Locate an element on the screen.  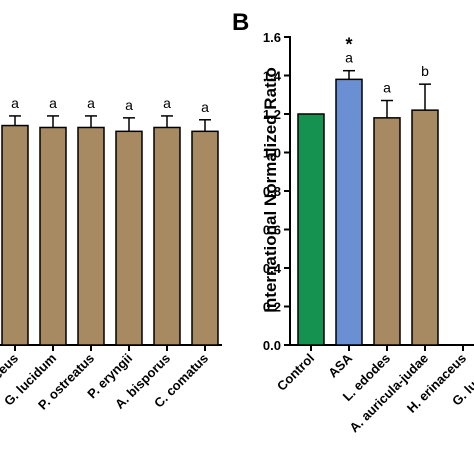
y-tick-label: 1.4 is located at coordinates (272, 76).